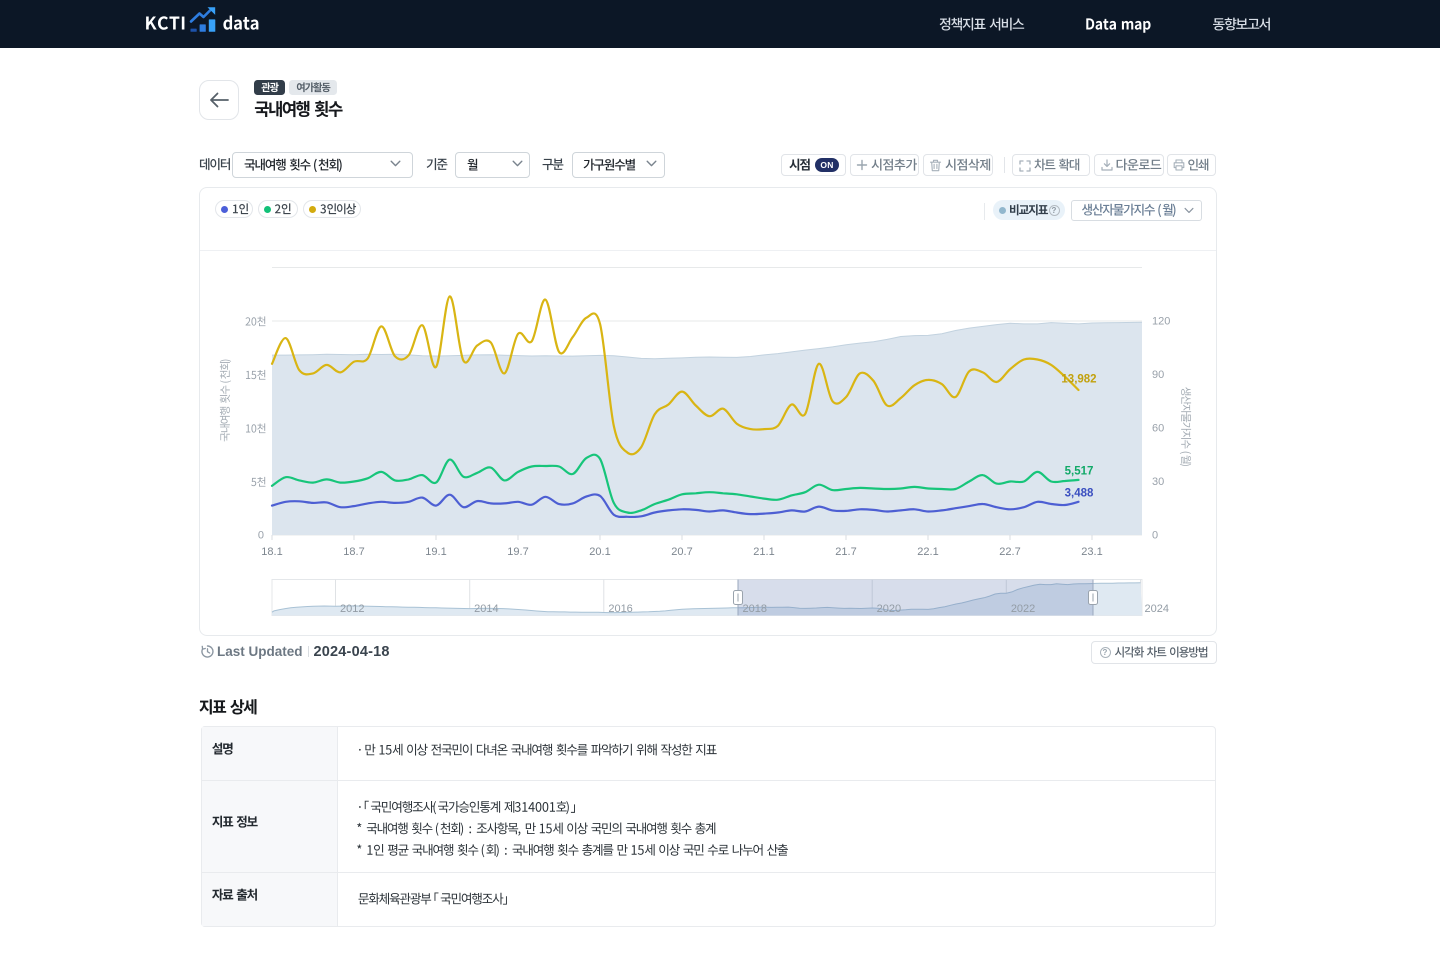  Describe the element at coordinates (353, 552) in the screenshot. I see `svg-text: 18.7` at that location.